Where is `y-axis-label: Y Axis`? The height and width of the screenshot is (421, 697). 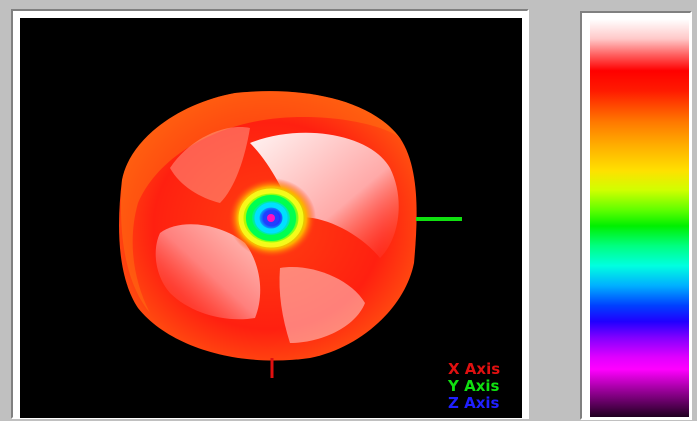
y-axis-label: Y Axis is located at coordinates (474, 386).